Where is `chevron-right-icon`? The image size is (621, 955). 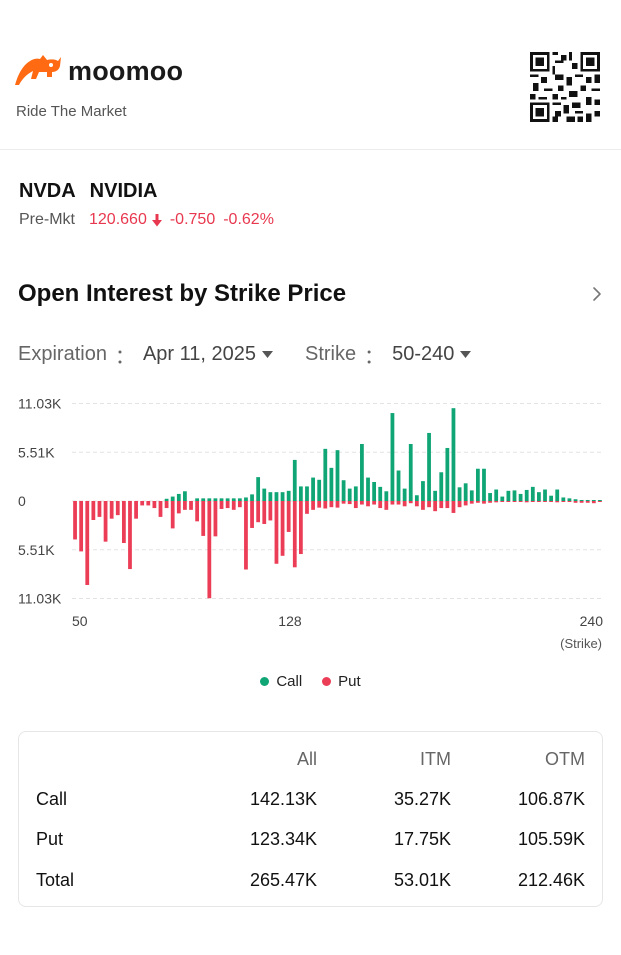
chevron-right-icon is located at coordinates (597, 294).